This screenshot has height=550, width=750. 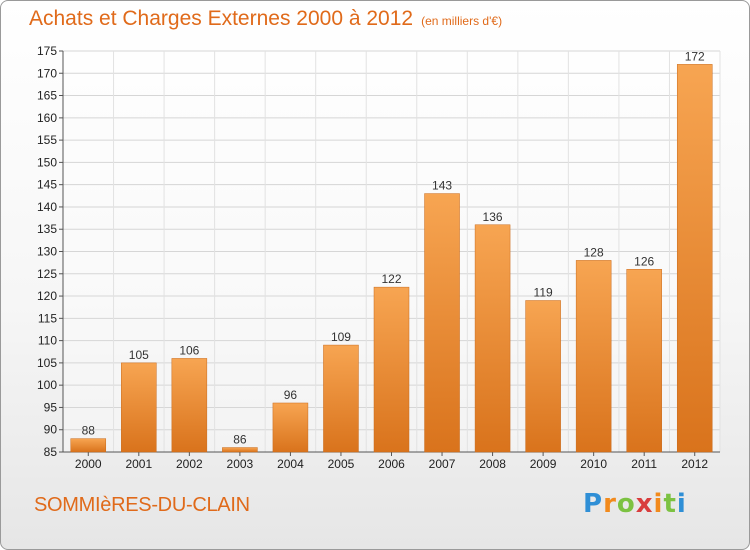 I want to click on y-tick-label: 155, so click(x=47, y=140).